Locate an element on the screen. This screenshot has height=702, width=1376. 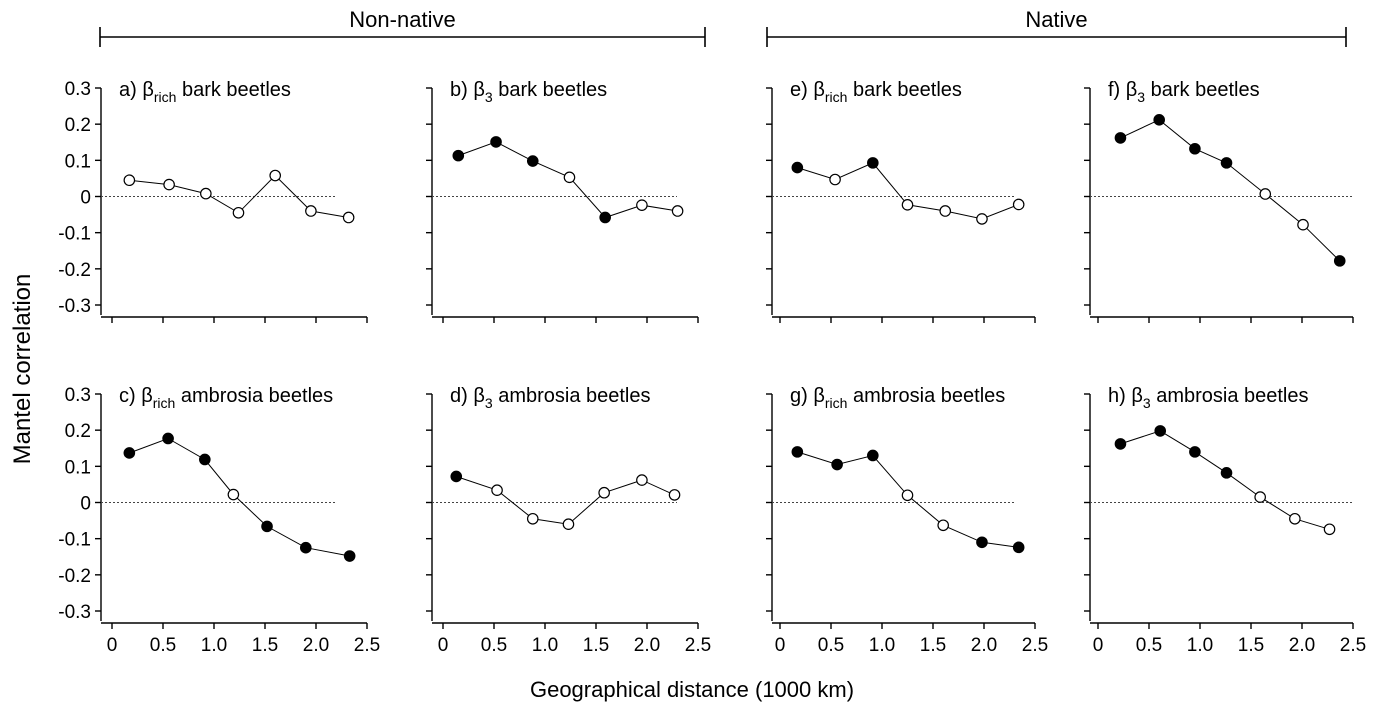
y-axis-label: Mantel correlation is located at coordinates (22, 369).